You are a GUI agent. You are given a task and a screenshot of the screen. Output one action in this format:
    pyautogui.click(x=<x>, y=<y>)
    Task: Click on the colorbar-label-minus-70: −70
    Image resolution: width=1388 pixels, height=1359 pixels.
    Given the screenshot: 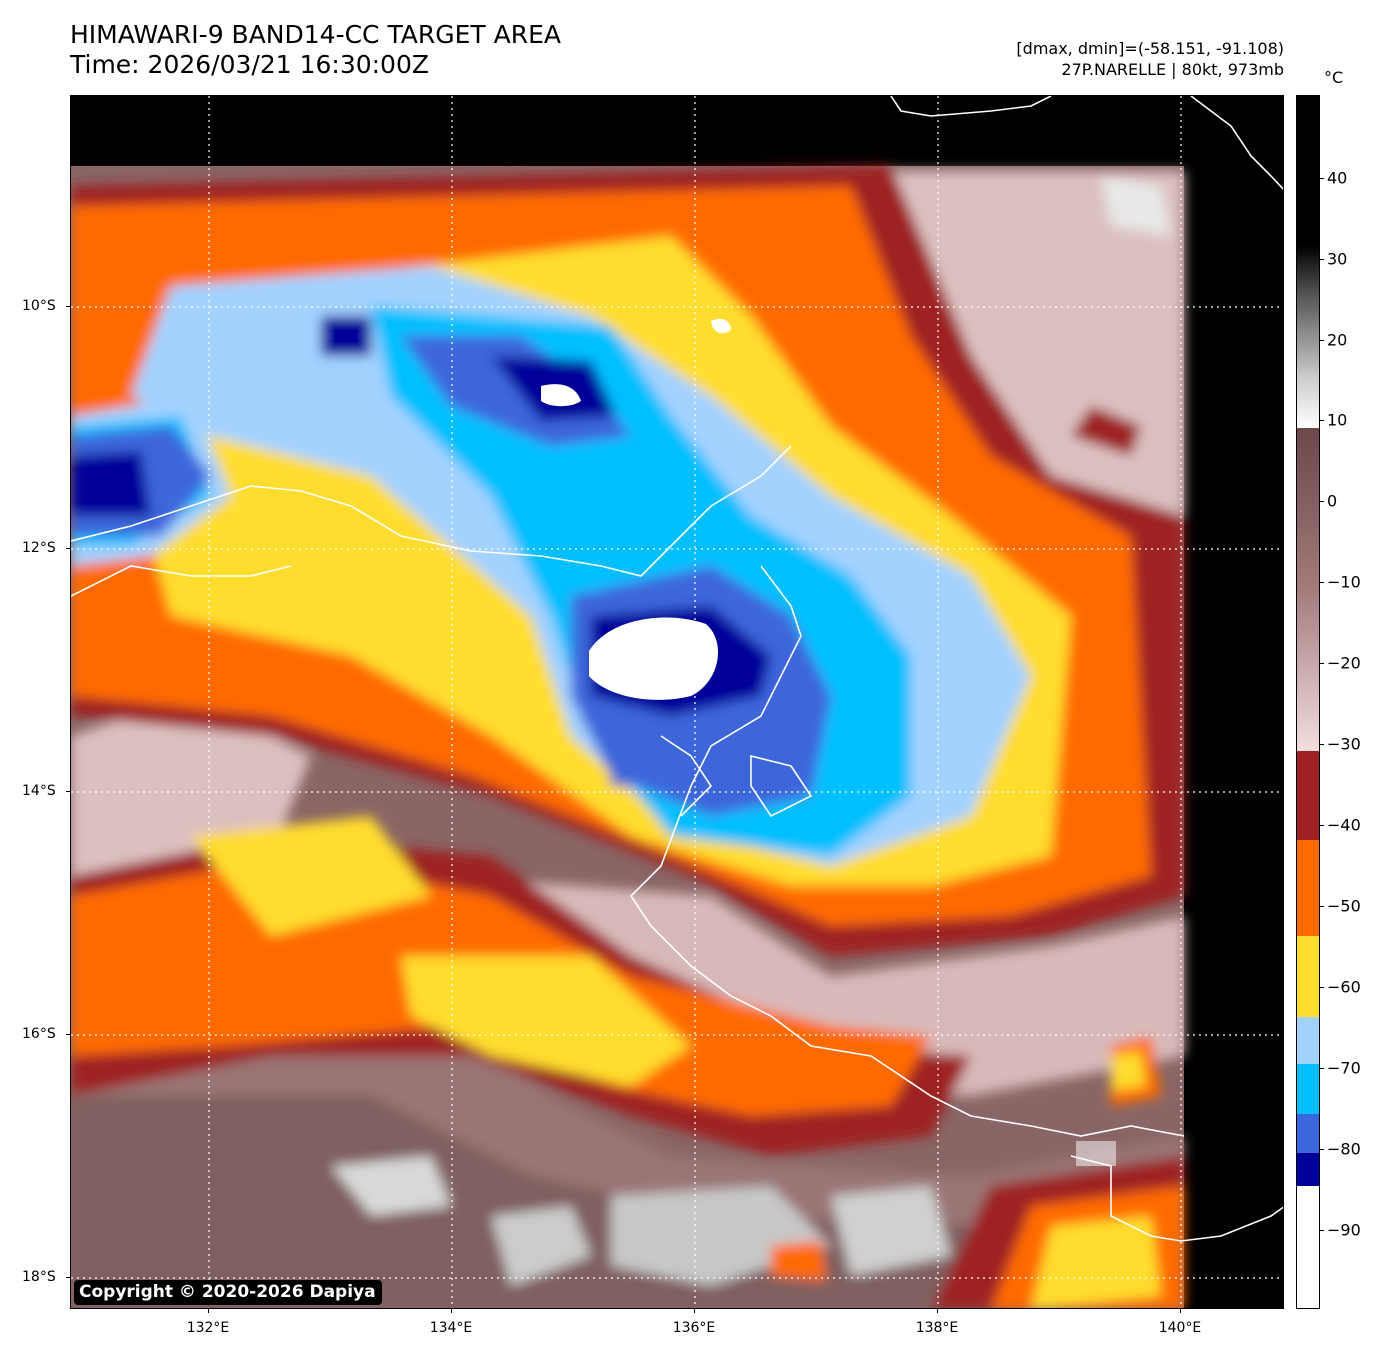 What is the action you would take?
    pyautogui.click(x=1344, y=1068)
    